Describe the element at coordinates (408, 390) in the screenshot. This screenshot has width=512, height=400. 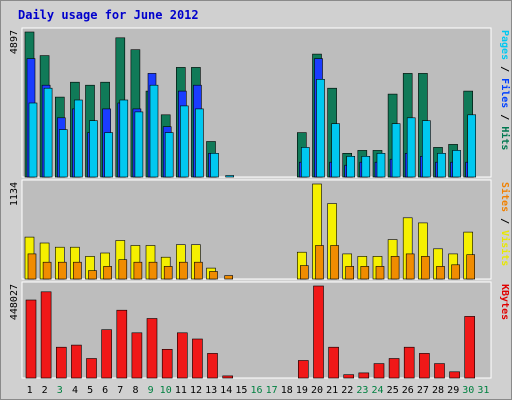
I see `x-tick-label: 26` at that location.